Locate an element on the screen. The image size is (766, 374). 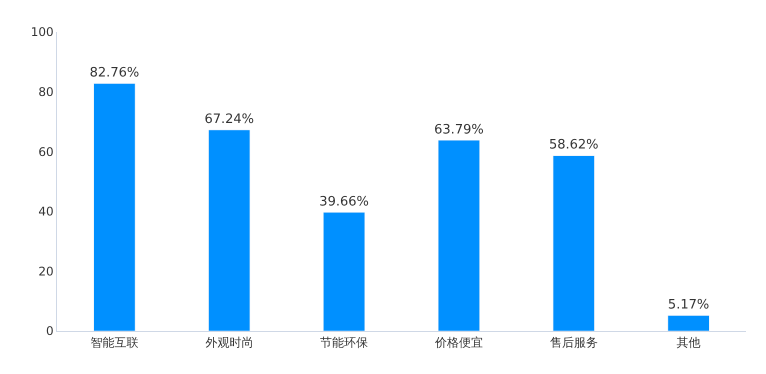
x-tick-label: 智能互联 is located at coordinates (114, 342).